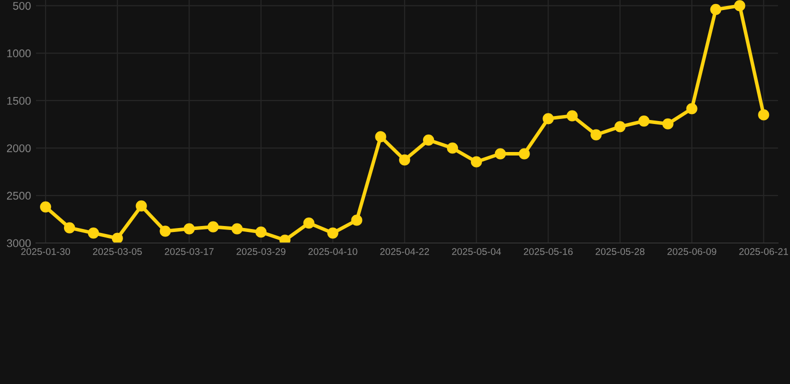 This screenshot has height=384, width=790. What do you see at coordinates (763, 251) in the screenshot?
I see `x-tick-label: 2025-06-21` at bounding box center [763, 251].